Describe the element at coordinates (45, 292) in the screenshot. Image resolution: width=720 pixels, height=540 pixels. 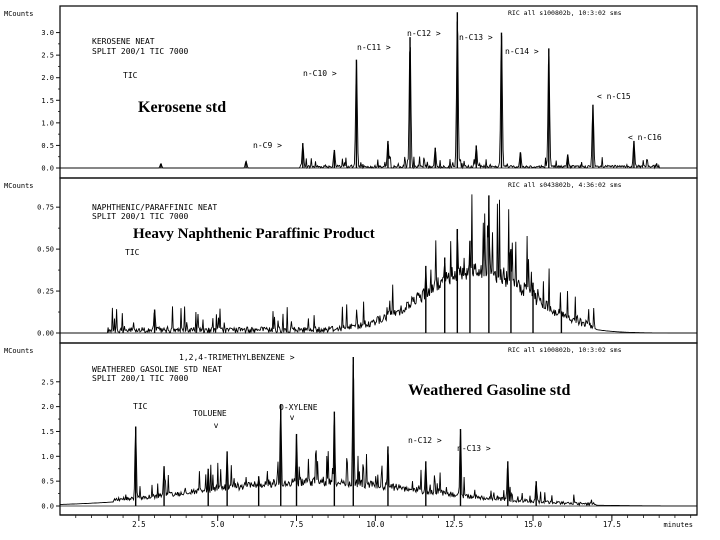
I see `y-tick-label: 0.25` at that location.